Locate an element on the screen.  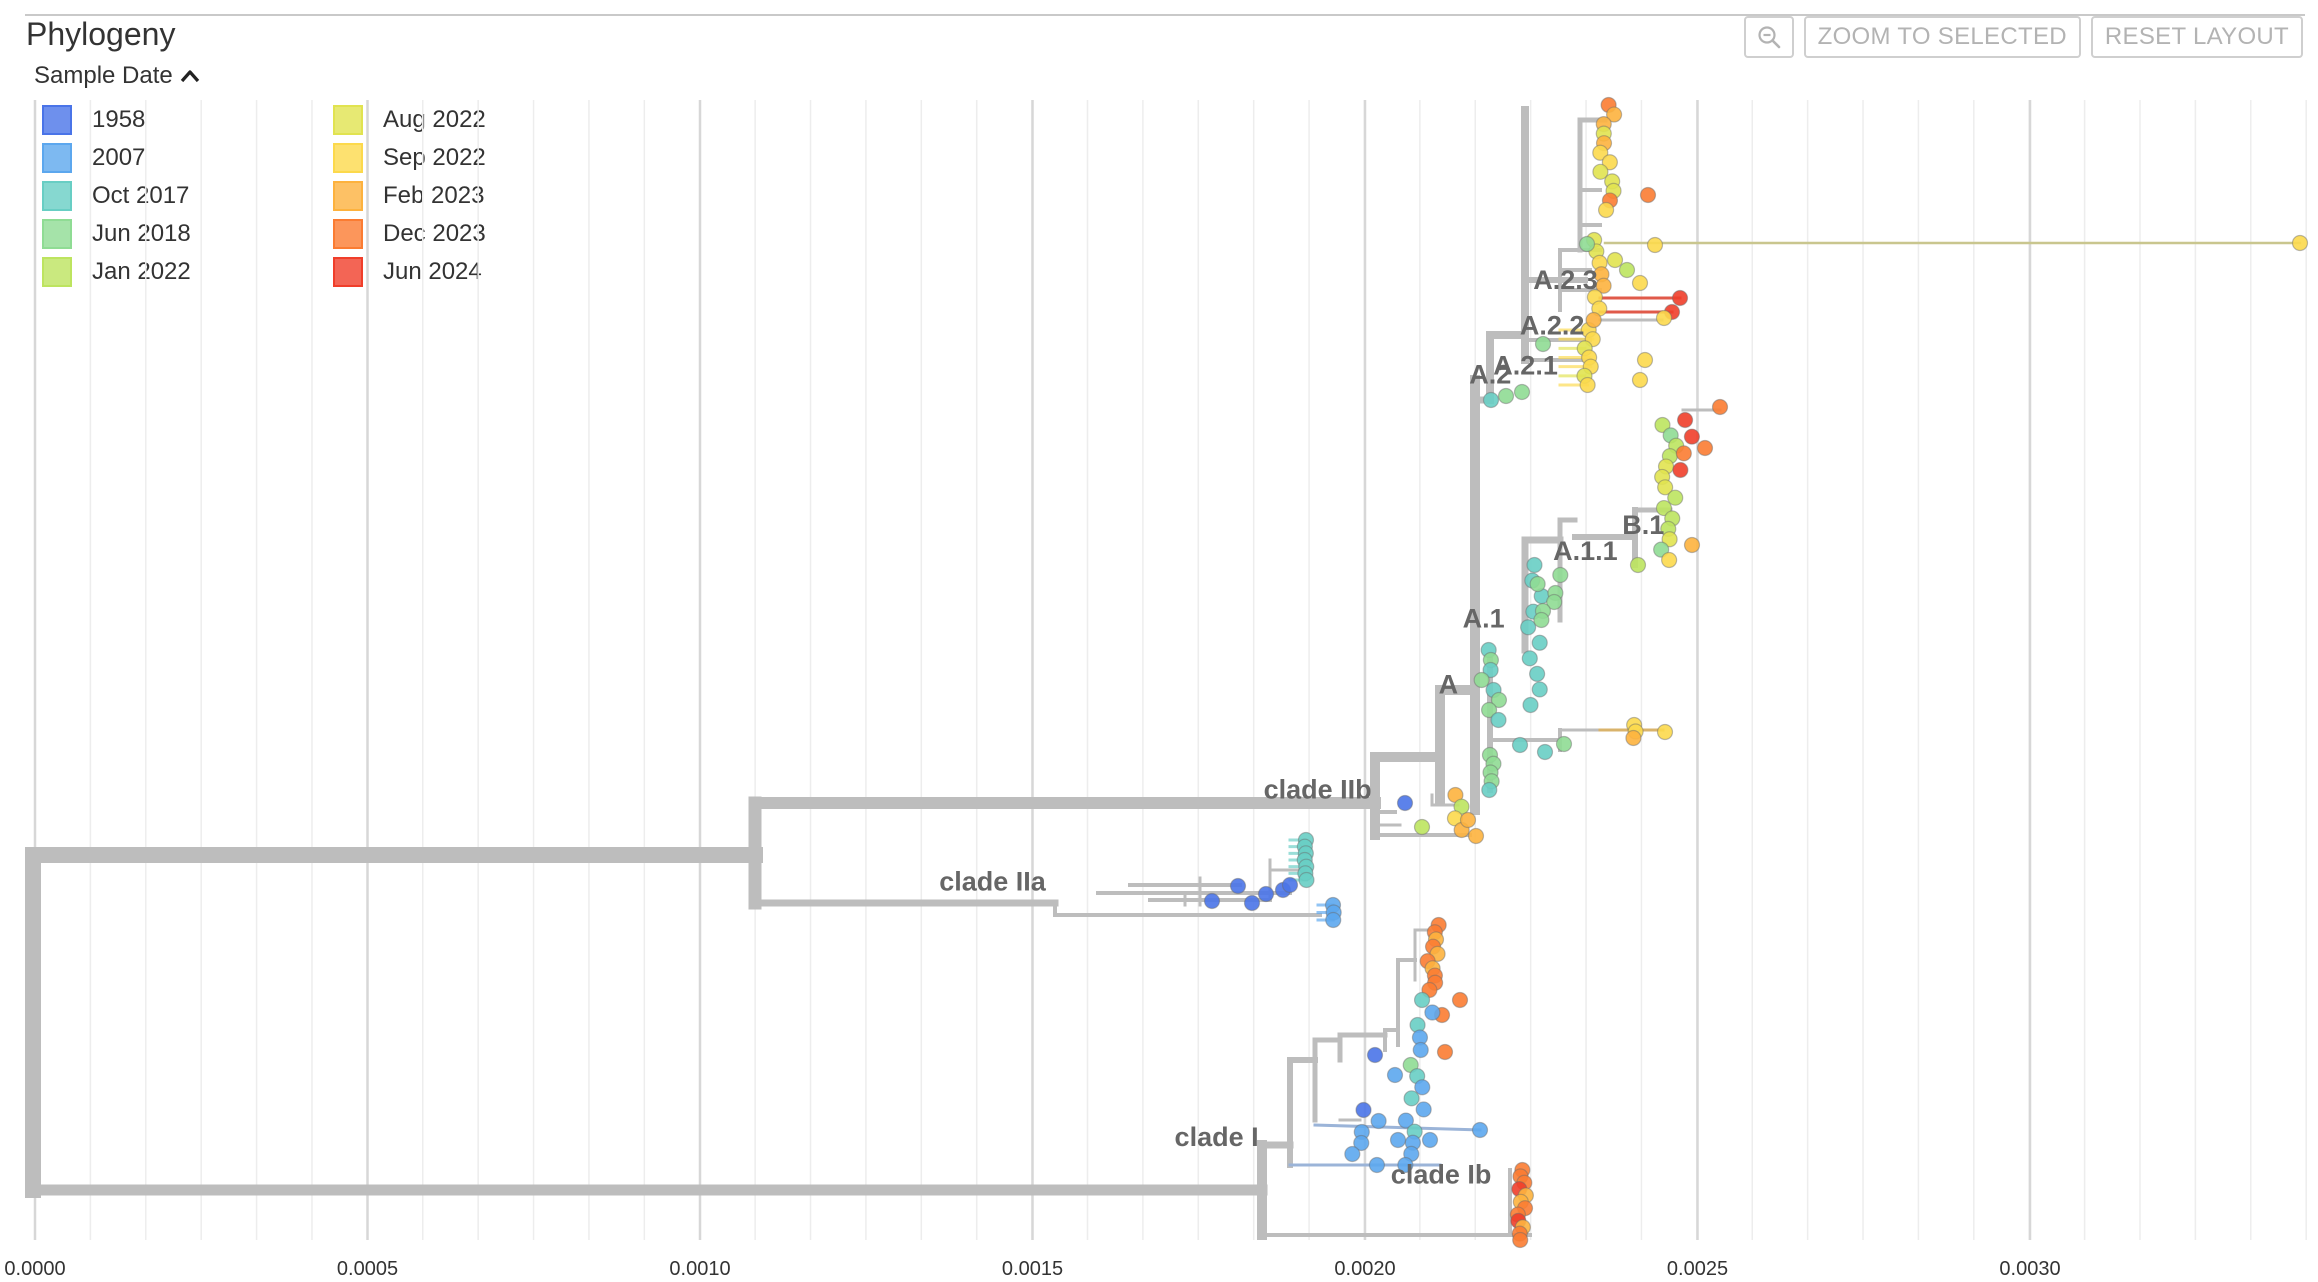
legend-item: Jun 2018 is located at coordinates (116, 234).